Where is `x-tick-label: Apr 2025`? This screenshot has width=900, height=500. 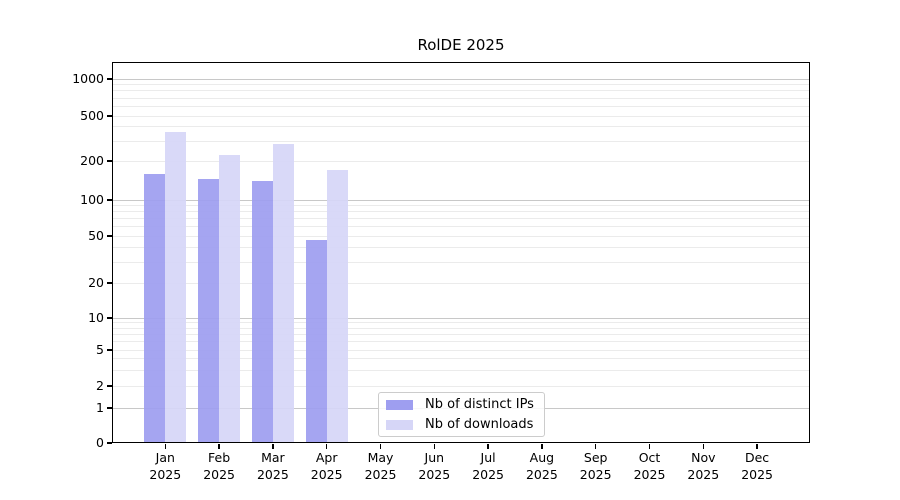 x-tick-label: Apr 2025 is located at coordinates (327, 466).